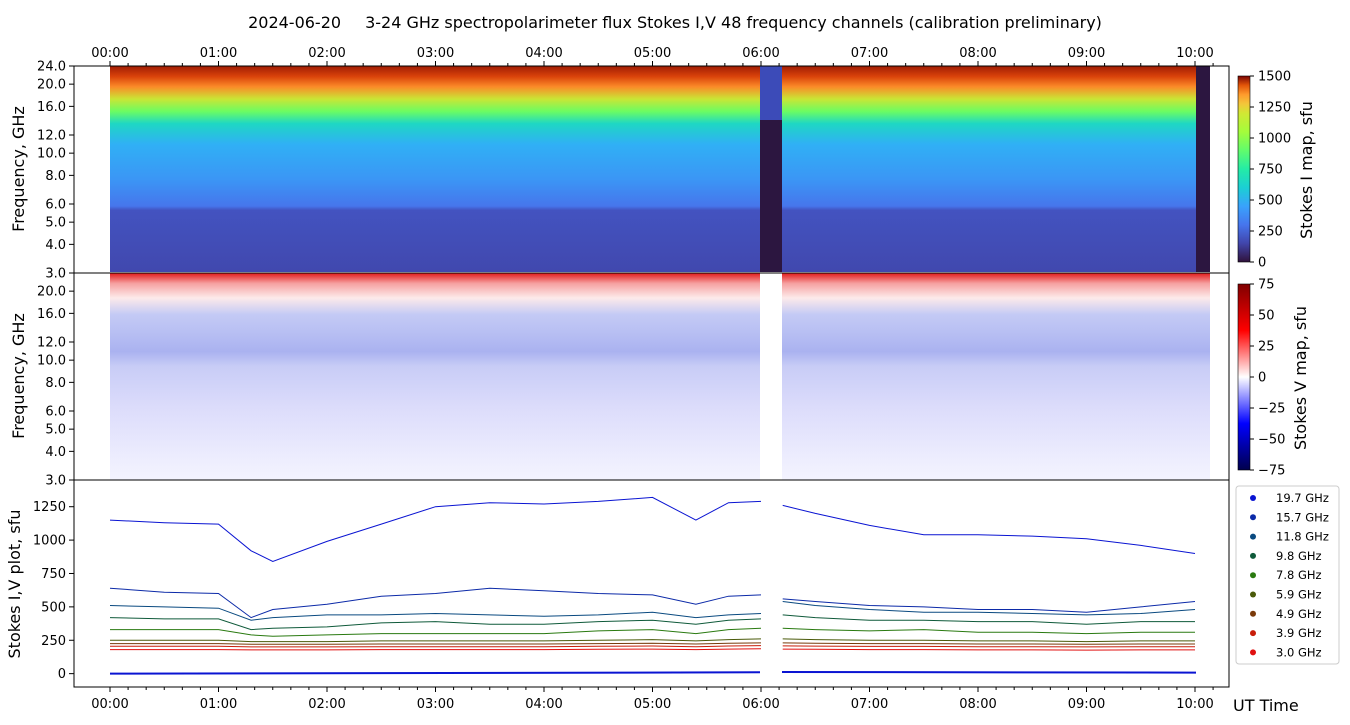 This screenshot has width=1350, height=725. Describe the element at coordinates (652, 704) in the screenshot. I see `bottom-time-label: 05:00` at that location.